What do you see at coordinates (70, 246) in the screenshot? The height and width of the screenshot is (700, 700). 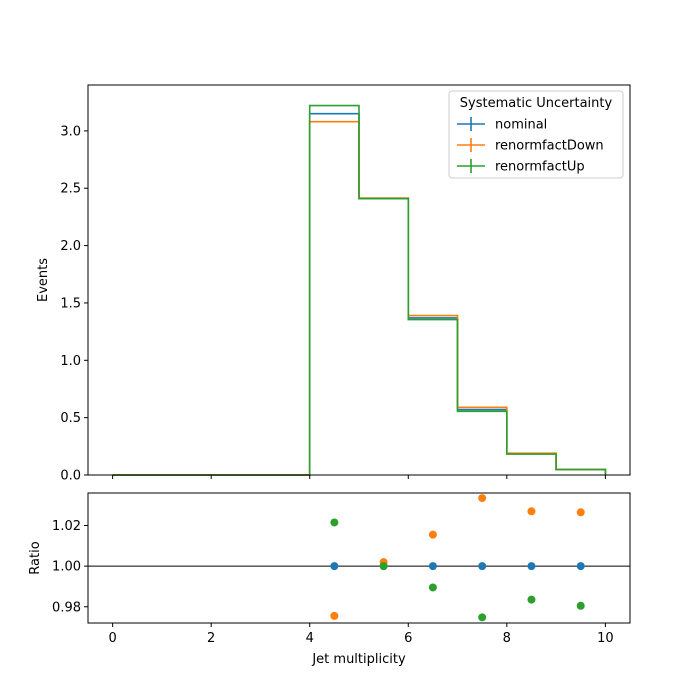 I see `main-y-tick-label: 2.0` at bounding box center [70, 246].